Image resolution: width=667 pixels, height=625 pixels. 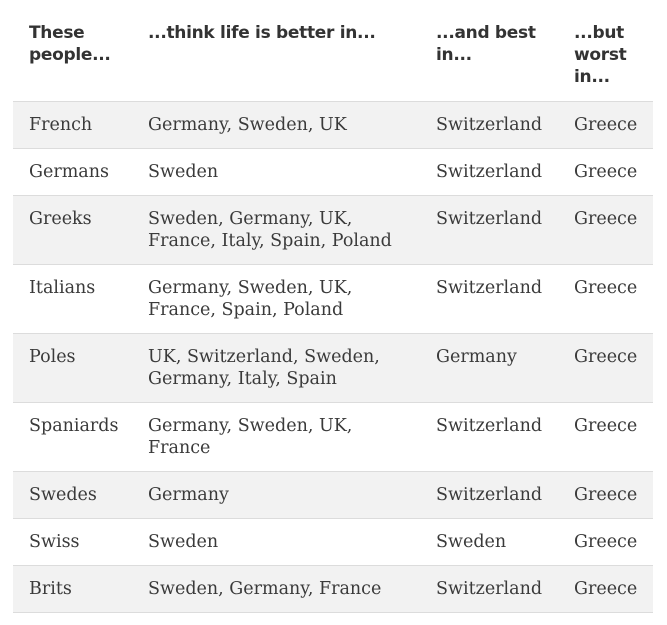 What do you see at coordinates (73, 229) in the screenshot?
I see `cell-people: Greeks` at bounding box center [73, 229].